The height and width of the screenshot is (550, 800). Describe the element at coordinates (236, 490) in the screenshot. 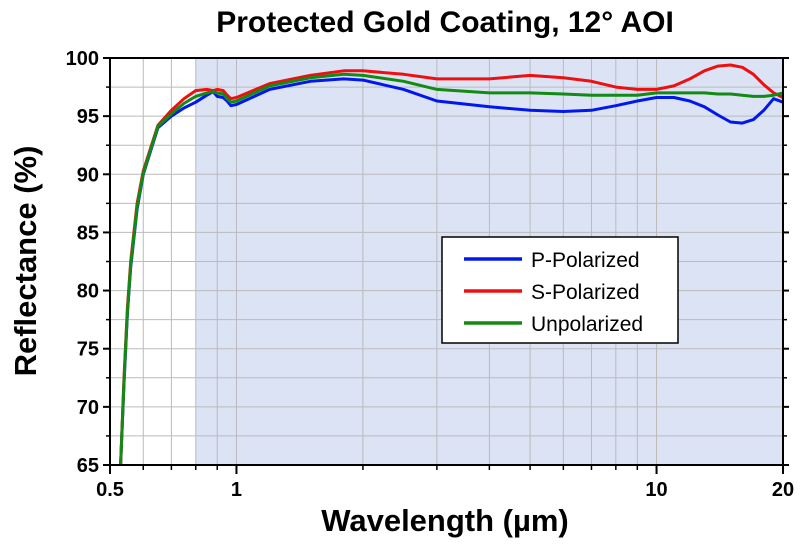

I see `x-tick-label: 1` at that location.